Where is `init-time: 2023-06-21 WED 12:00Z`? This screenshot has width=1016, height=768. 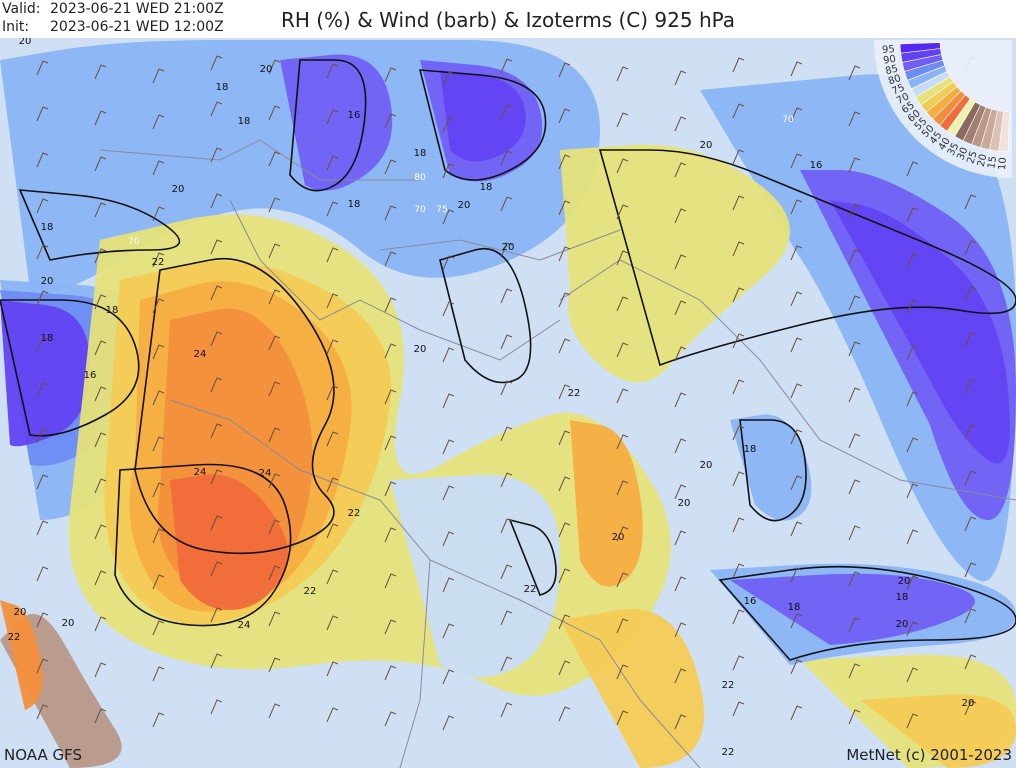
init-time: 2023-06-21 WED 12:00Z is located at coordinates (137, 27).